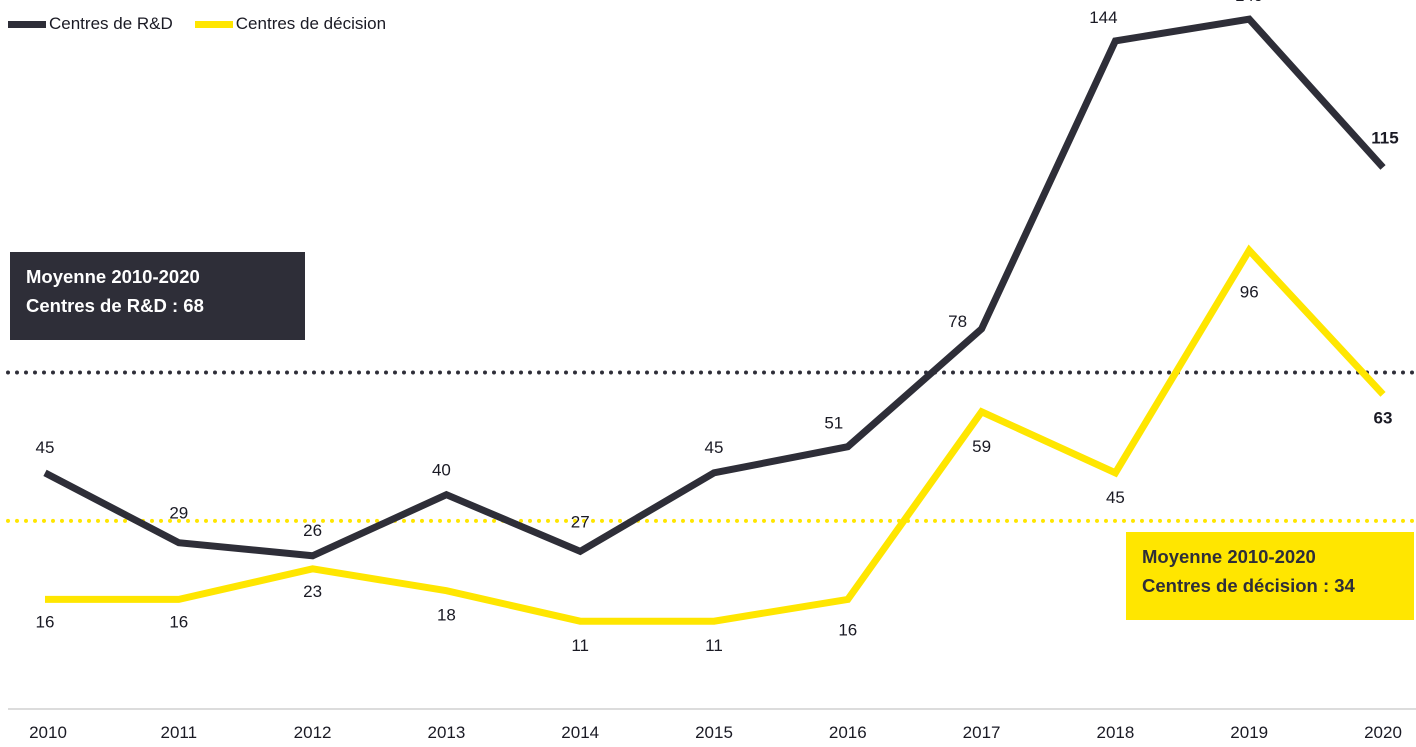 This screenshot has width=1416, height=747. I want to click on x-tick-2017: 2017, so click(982, 732).